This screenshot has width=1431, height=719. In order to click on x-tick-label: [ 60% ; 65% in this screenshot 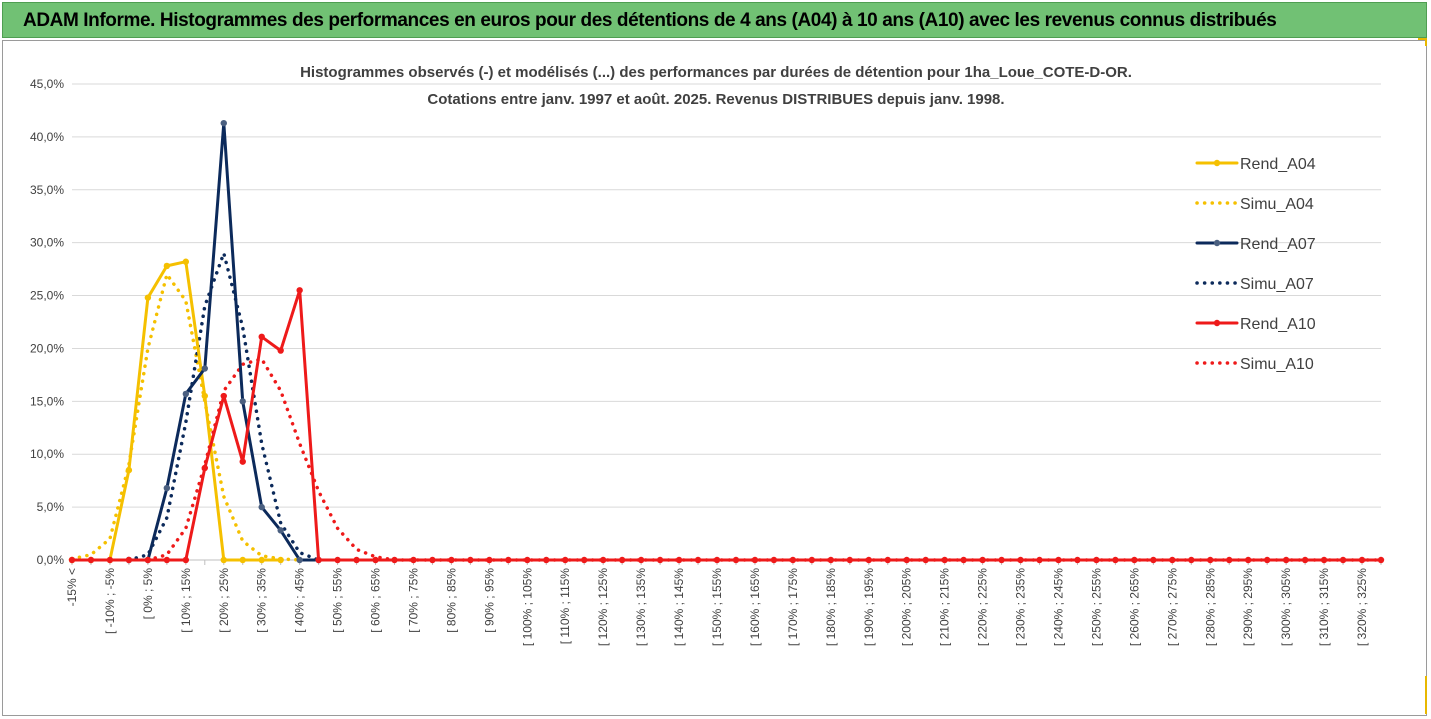, I will do `click(376, 600)`.